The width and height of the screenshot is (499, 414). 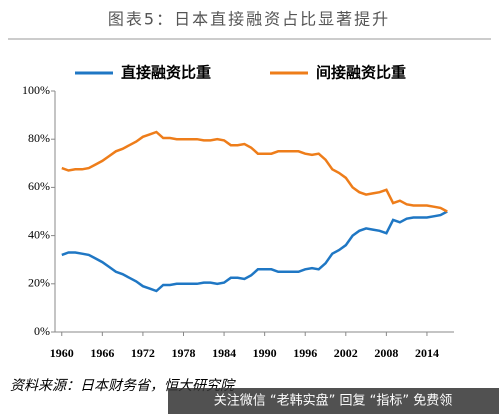 I want to click on x-tick-label: 1972, so click(x=143, y=353).